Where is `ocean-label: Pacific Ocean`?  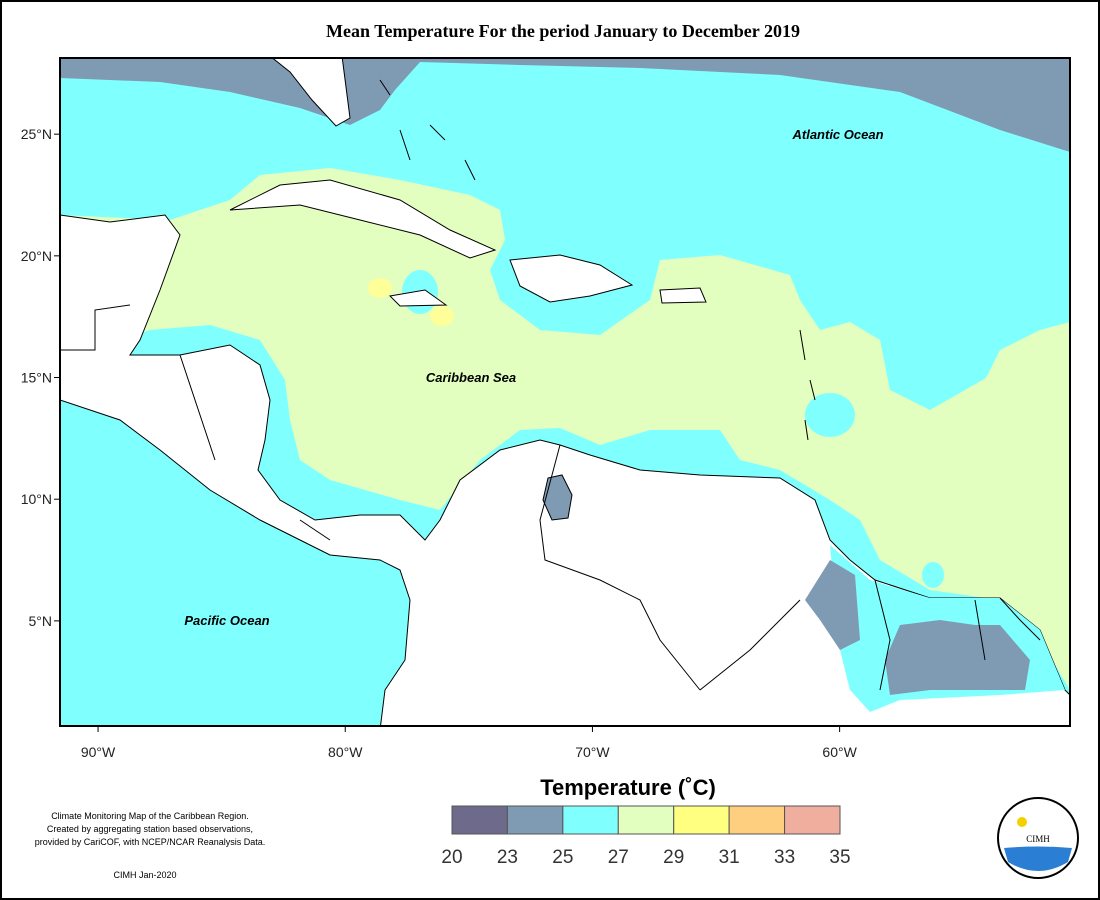 ocean-label: Pacific Ocean is located at coordinates (226, 620).